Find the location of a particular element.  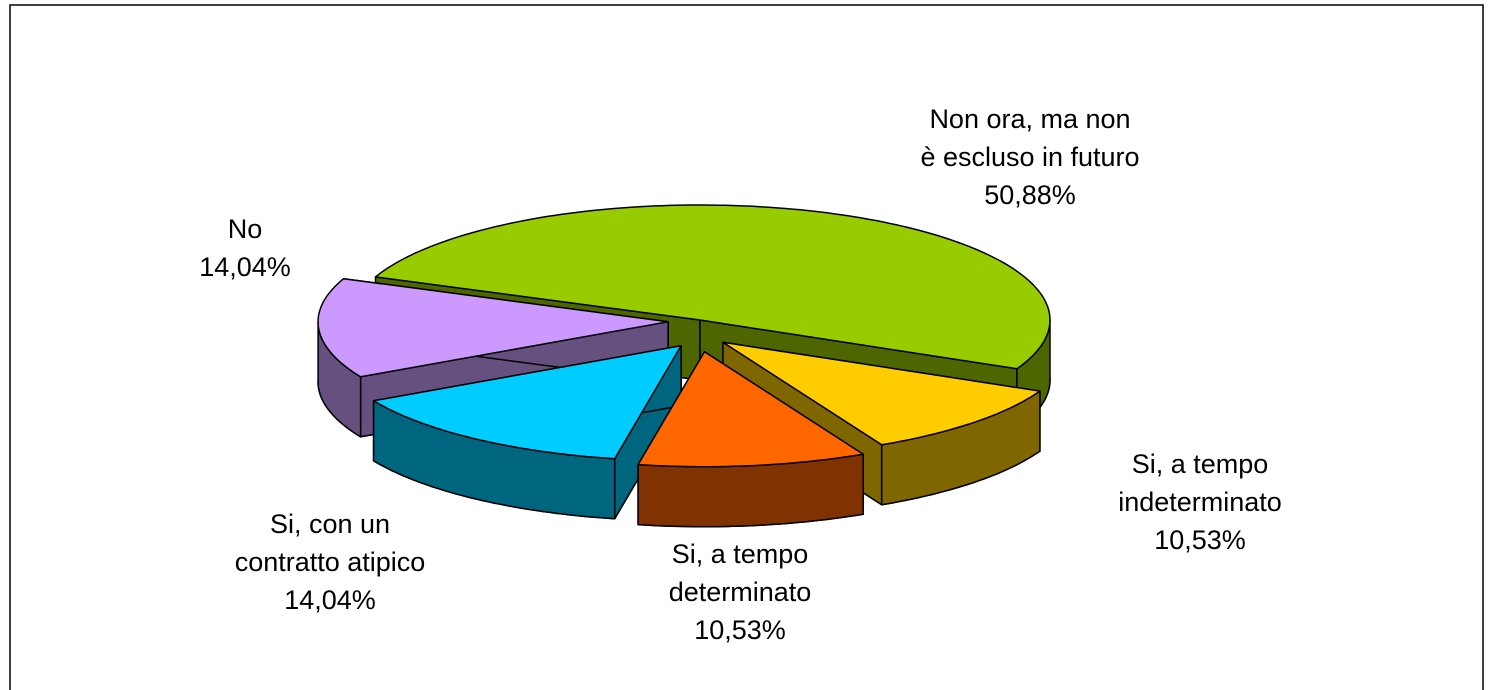

data-label: Si, a tempo determinato 10,53% is located at coordinates (740, 592).